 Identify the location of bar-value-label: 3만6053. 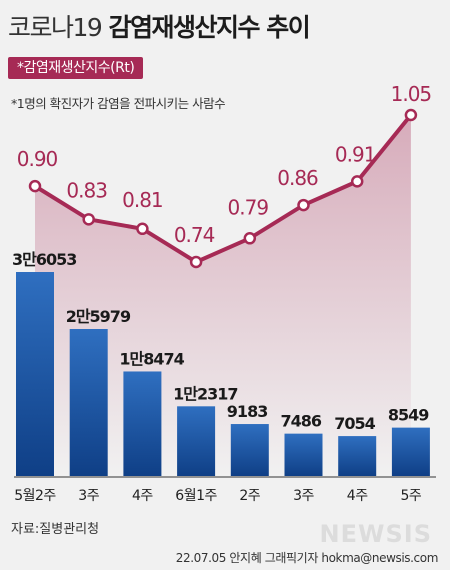
(44, 259).